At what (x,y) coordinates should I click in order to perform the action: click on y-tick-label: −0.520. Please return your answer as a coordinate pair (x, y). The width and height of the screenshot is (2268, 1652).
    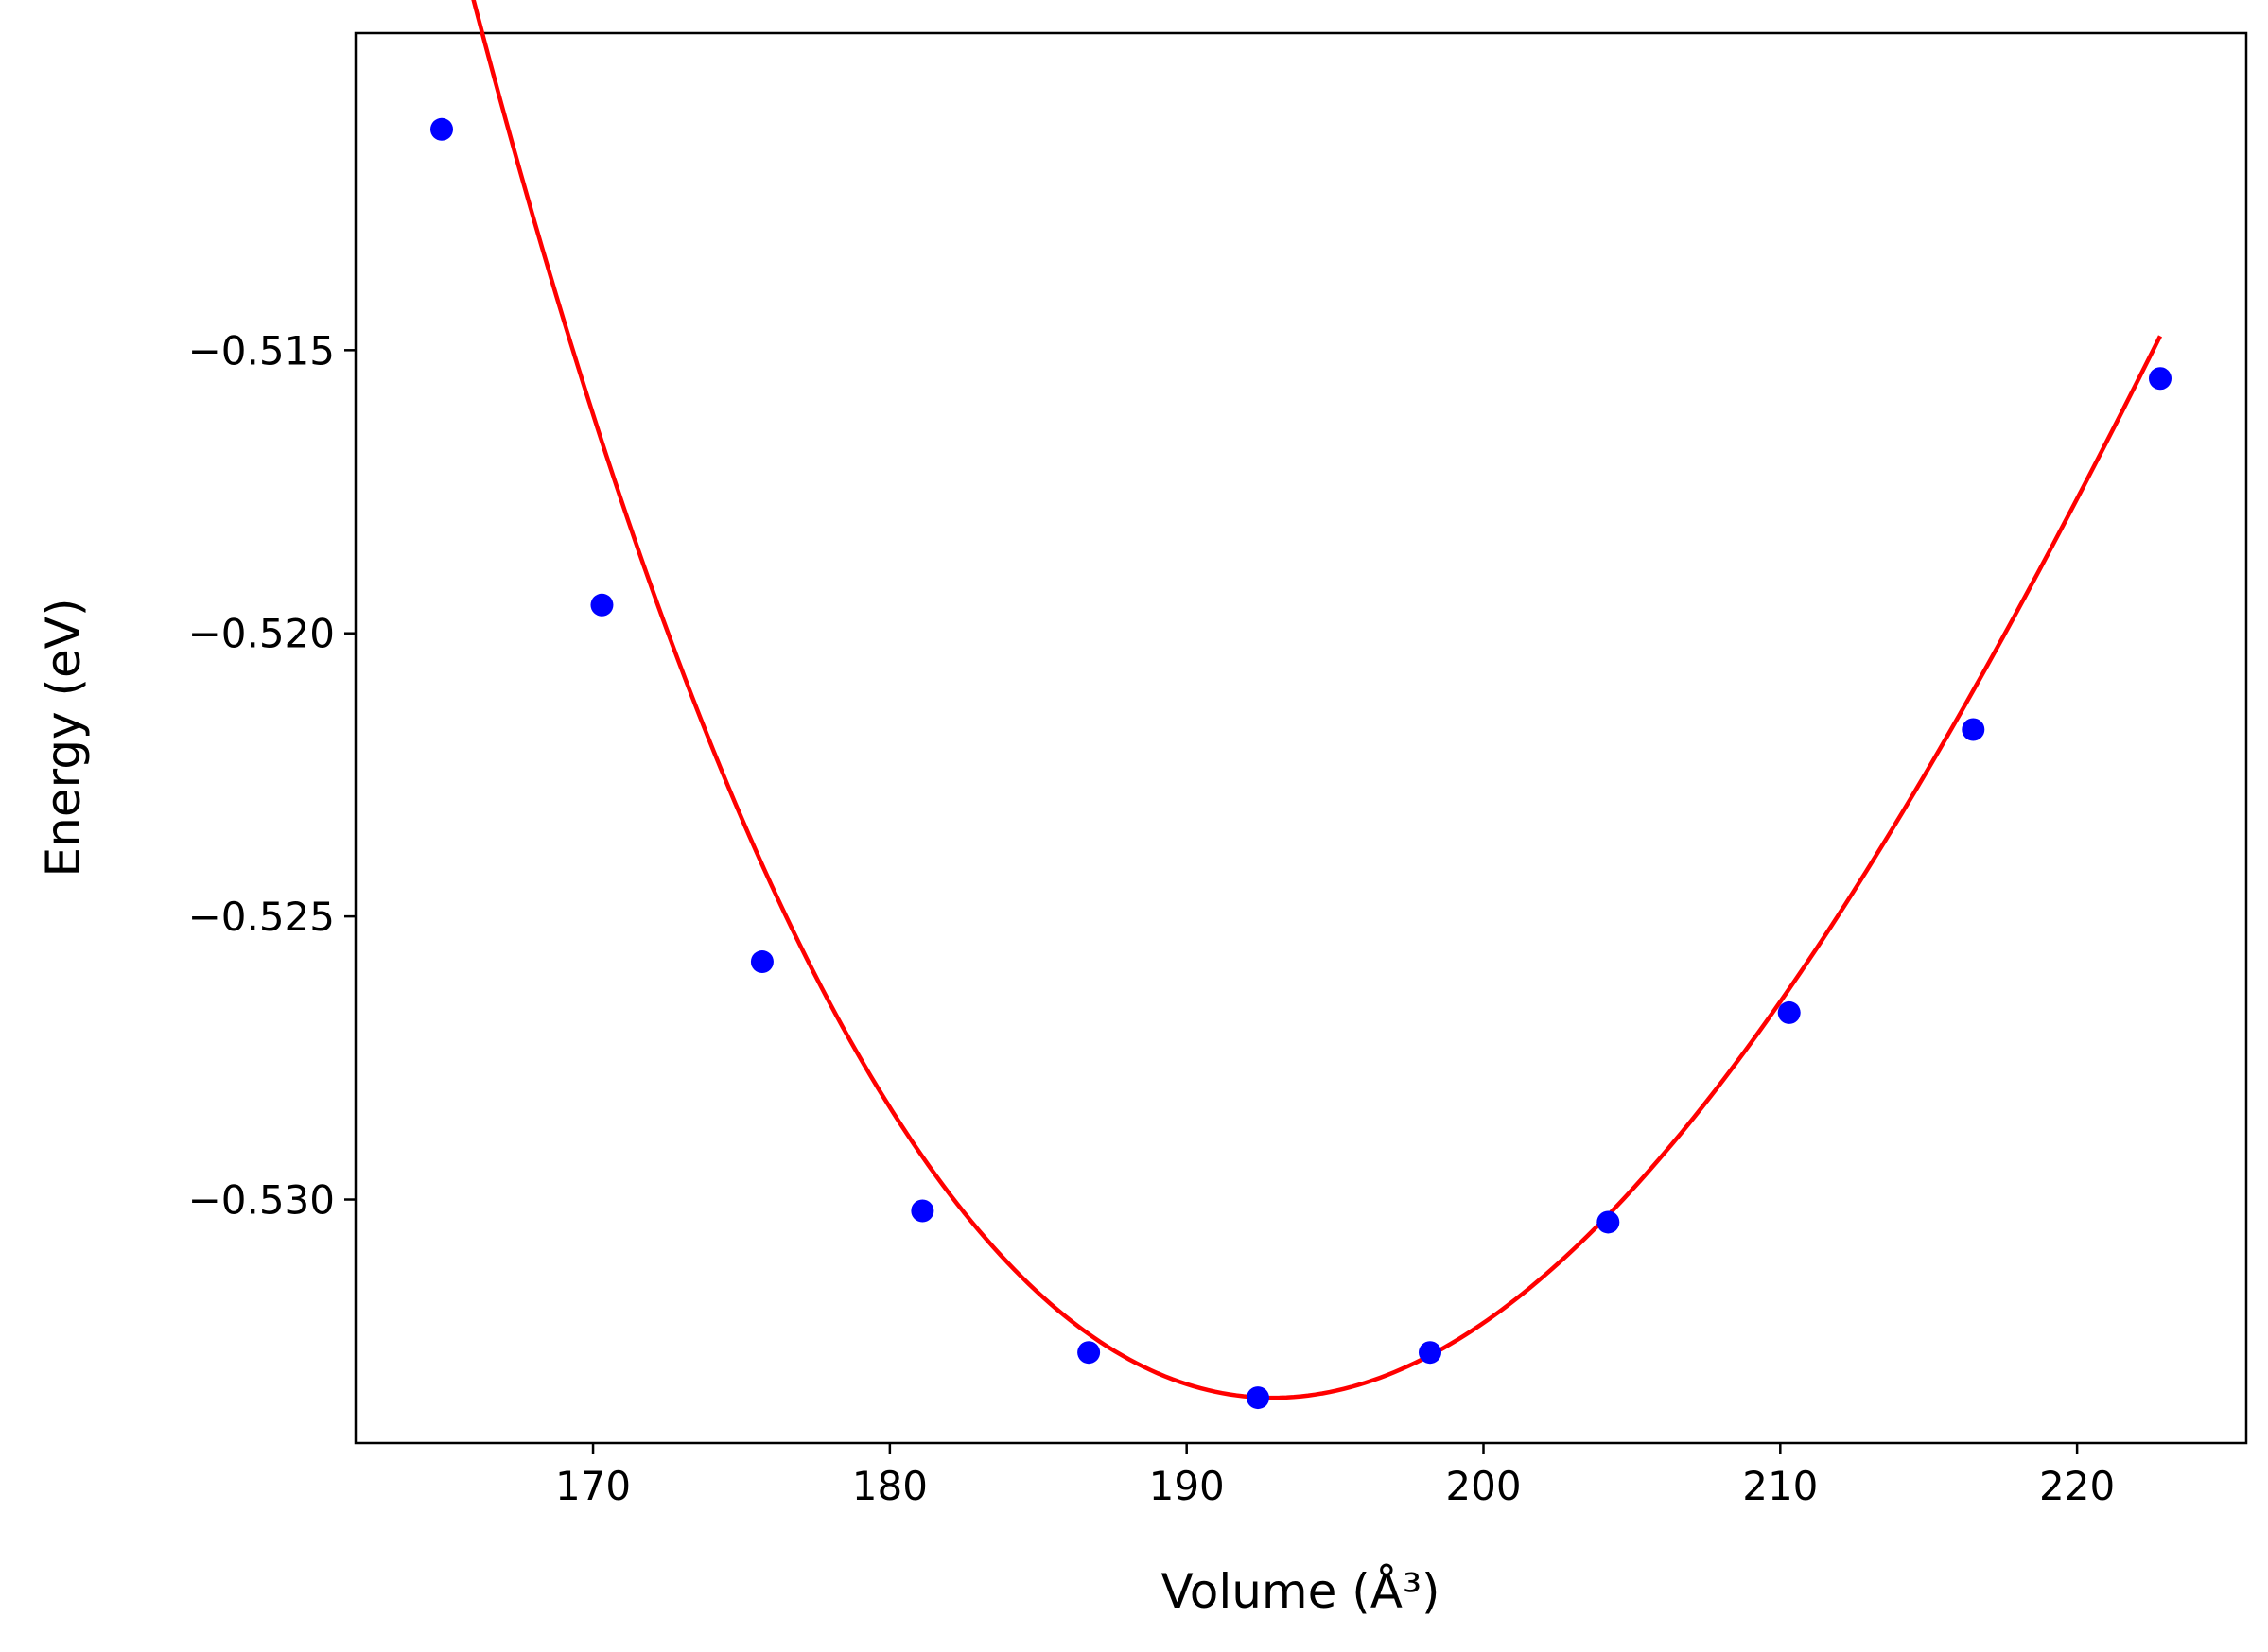
    Looking at the image, I should click on (261, 634).